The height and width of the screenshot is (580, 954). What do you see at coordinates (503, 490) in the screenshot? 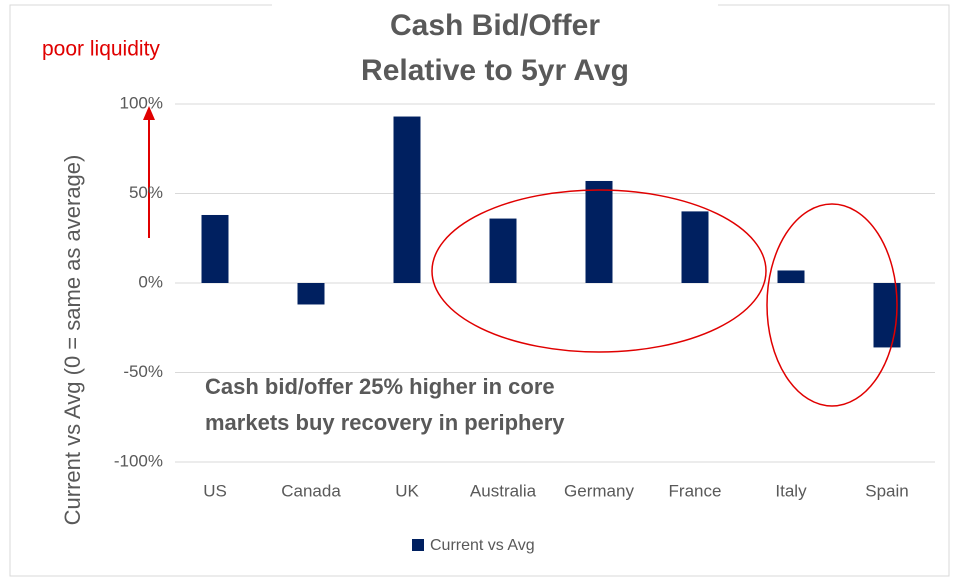
I see `x-tick-label: Australia` at bounding box center [503, 490].